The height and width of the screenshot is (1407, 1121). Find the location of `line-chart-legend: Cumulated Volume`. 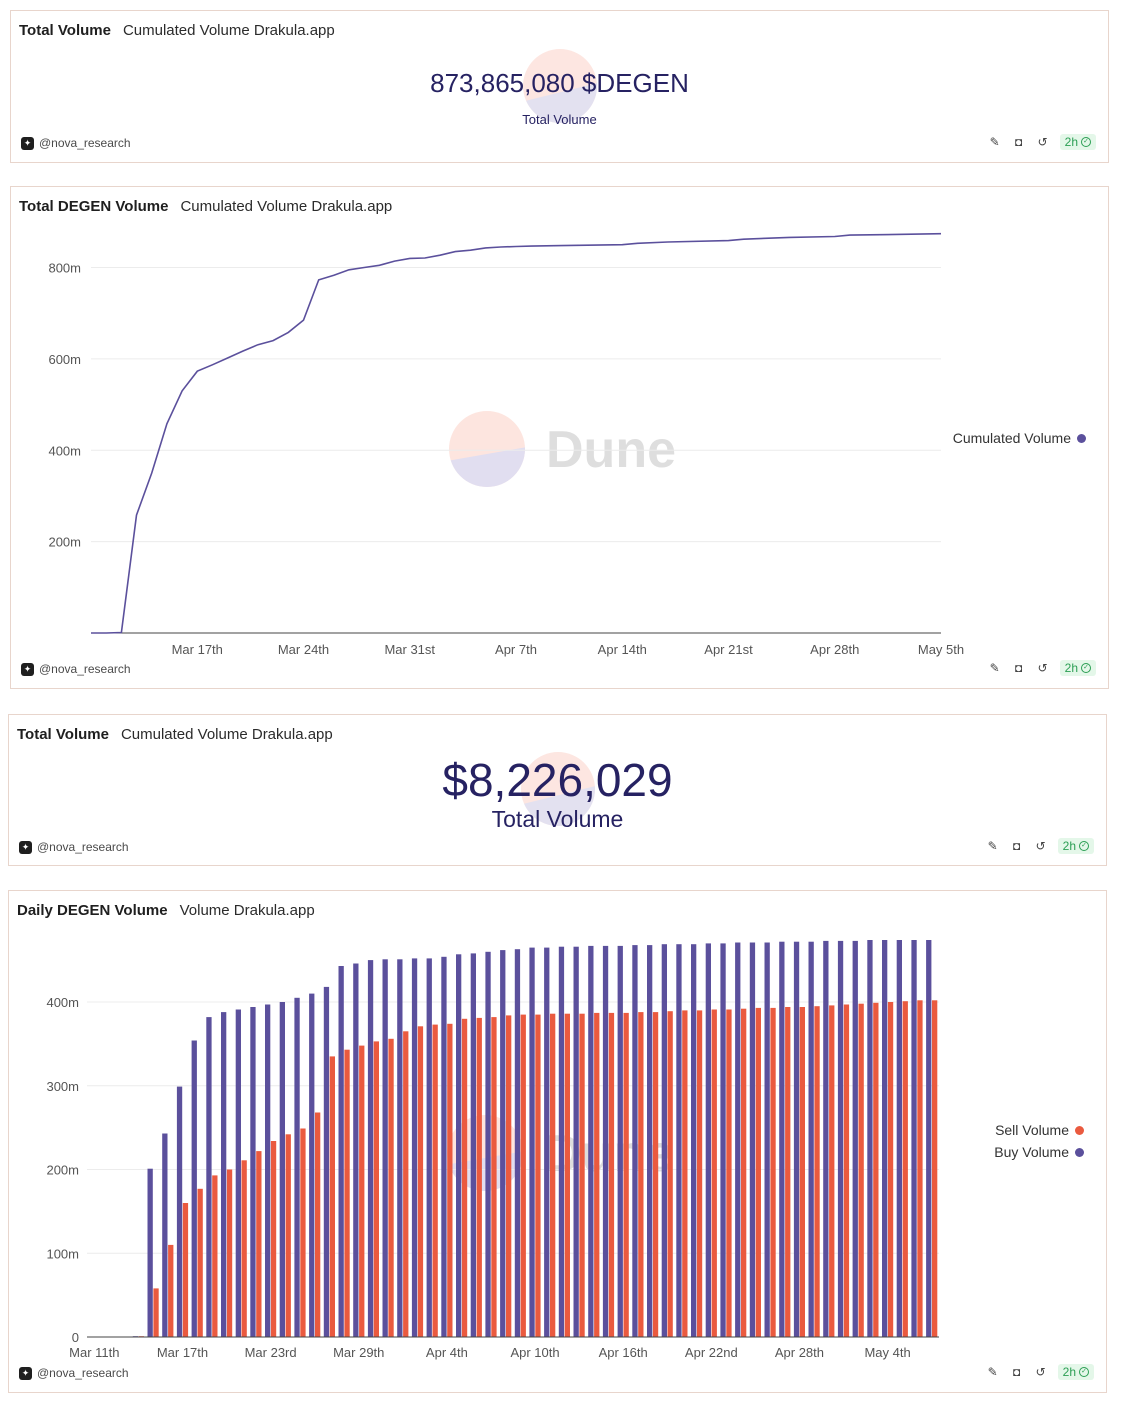

line-chart-legend: Cumulated Volume is located at coordinates (1019, 438).